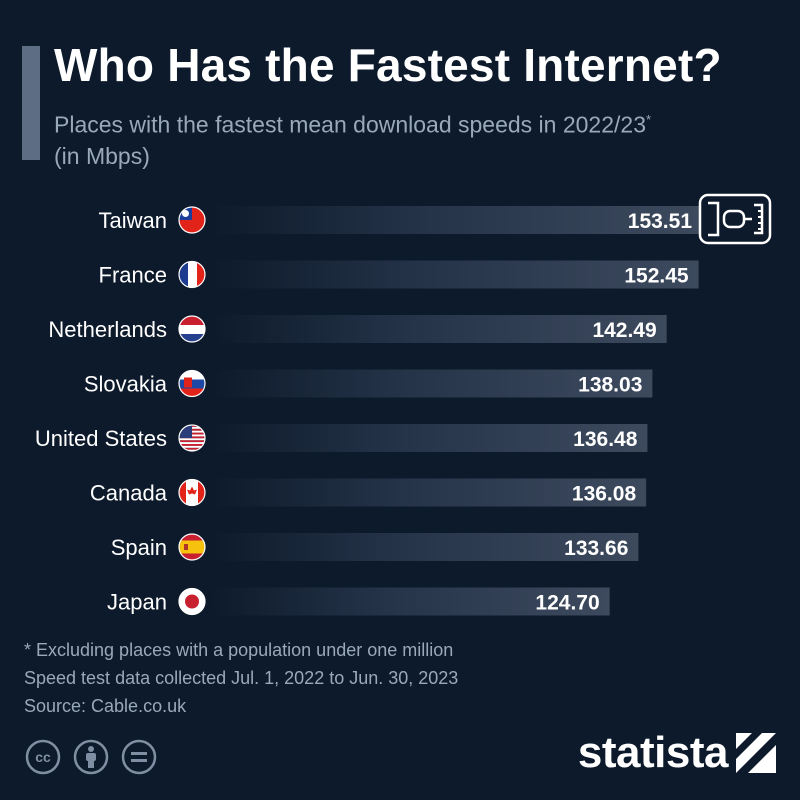  Describe the element at coordinates (192, 438) in the screenshot. I see `united-states-flag-icon` at that location.